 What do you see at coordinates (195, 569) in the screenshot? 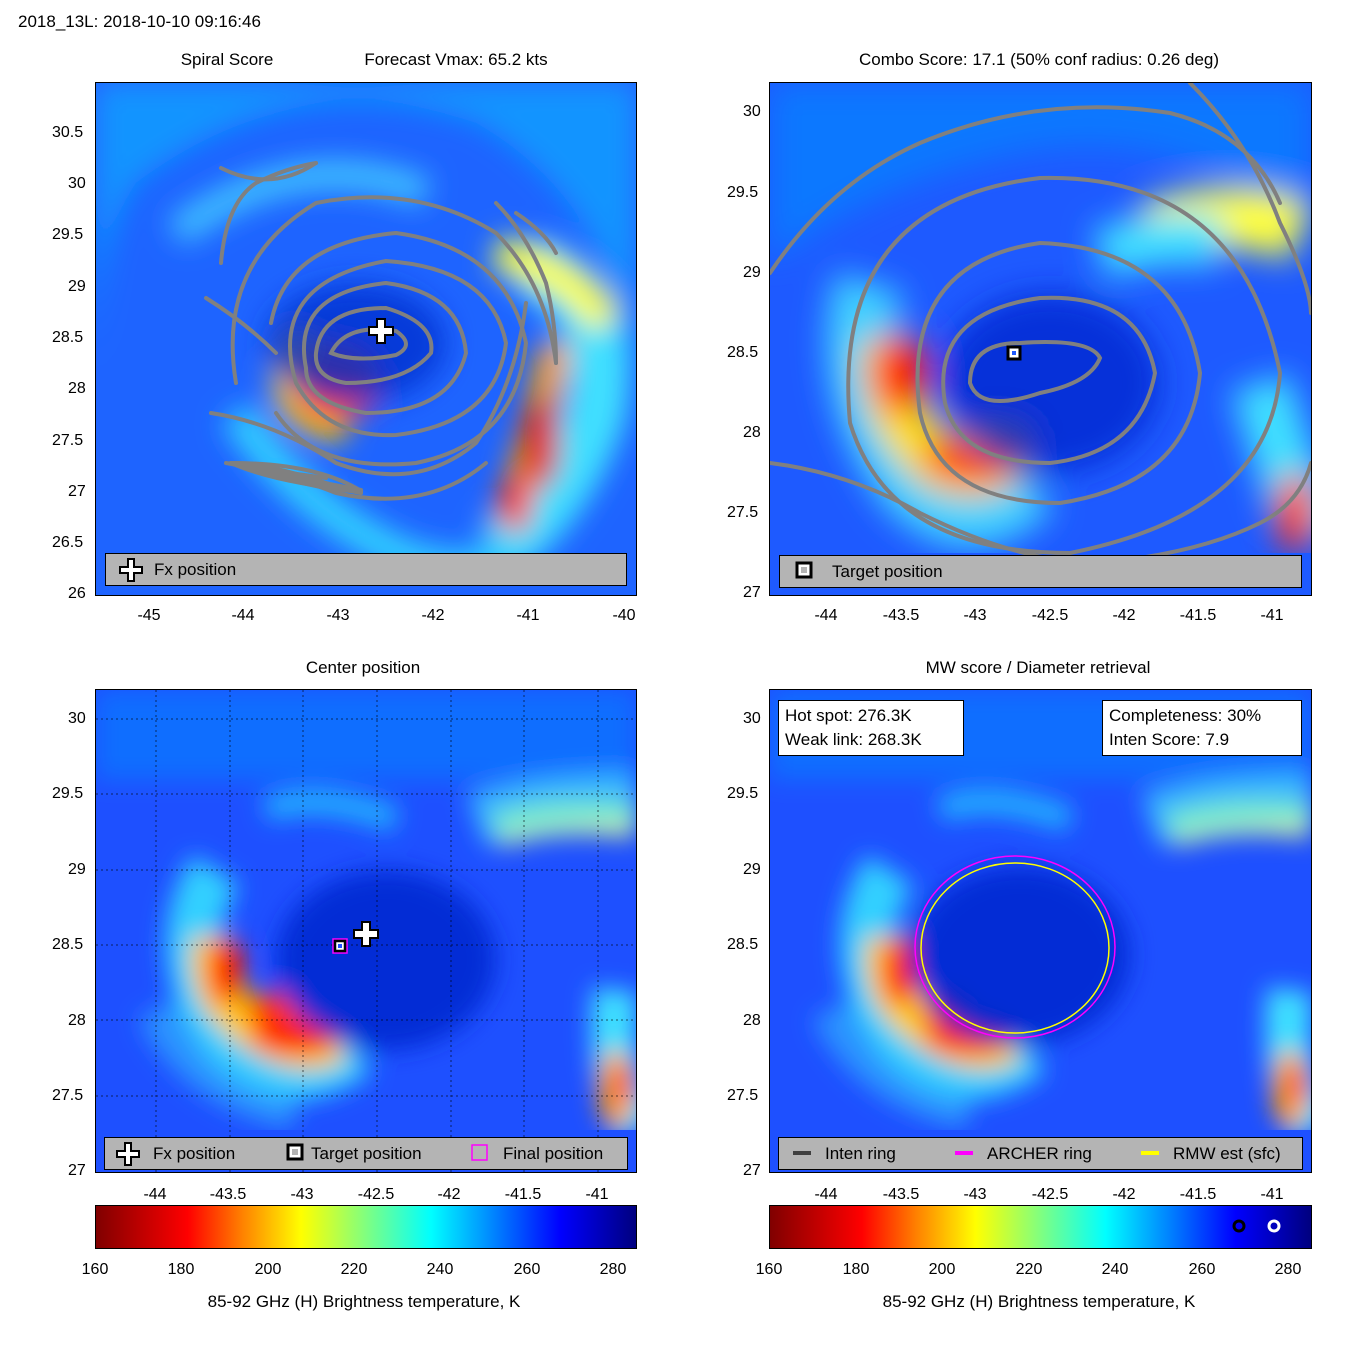
I see `spiral-legend-fx: Fx position` at bounding box center [195, 569].